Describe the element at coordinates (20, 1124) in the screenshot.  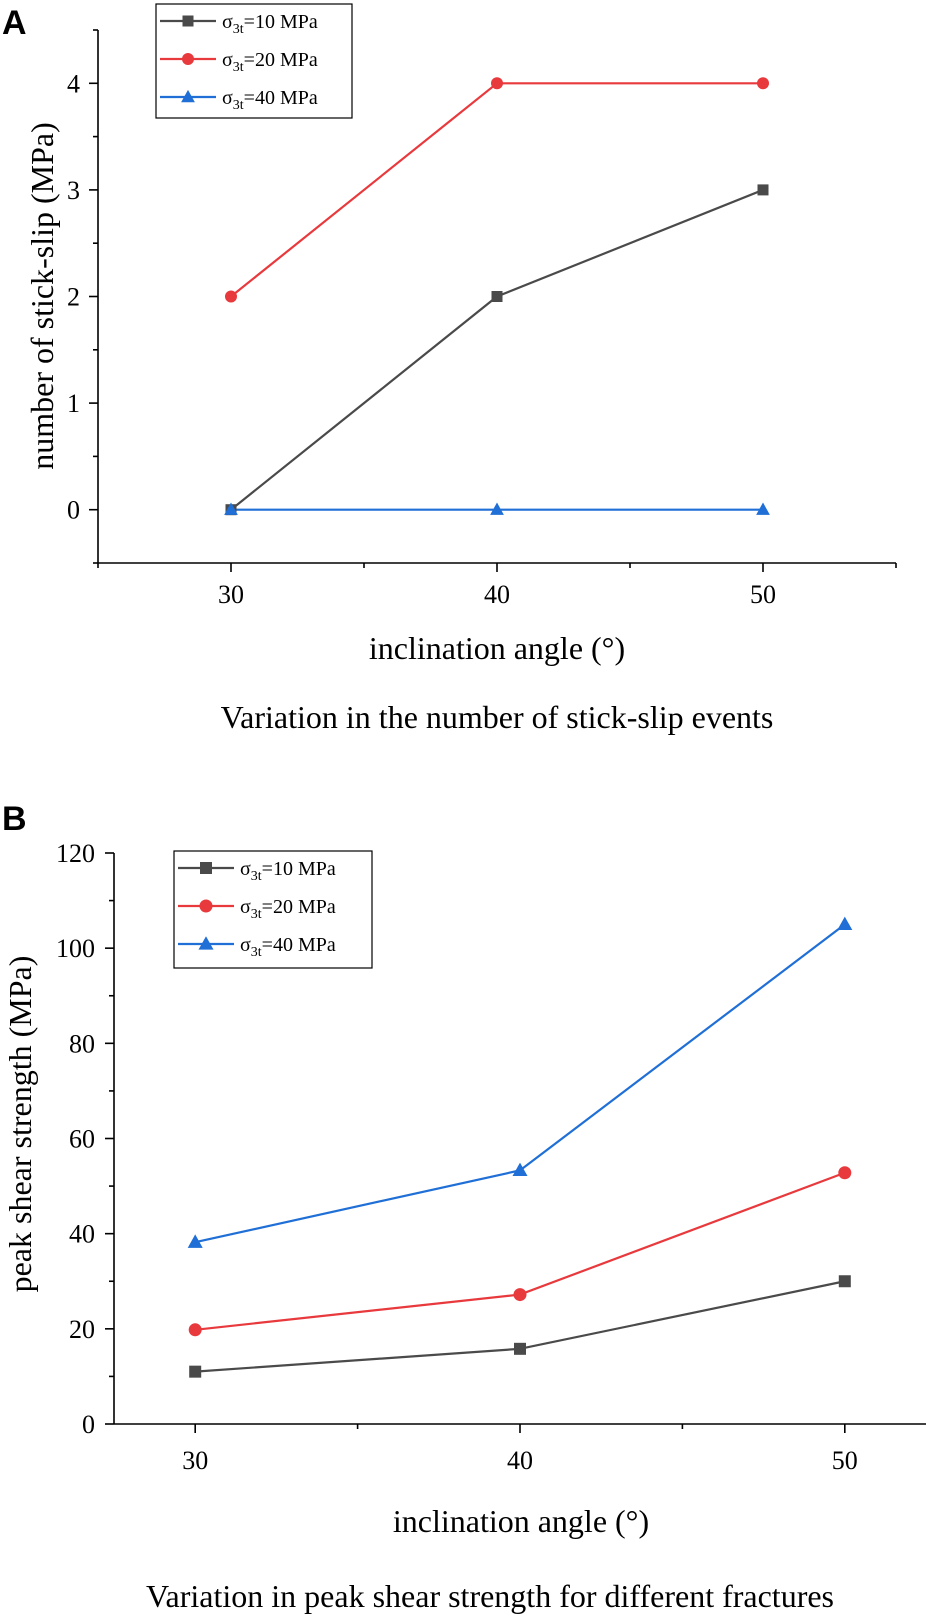
I see `y-axis-title: peak shear strength (MPa)` at that location.